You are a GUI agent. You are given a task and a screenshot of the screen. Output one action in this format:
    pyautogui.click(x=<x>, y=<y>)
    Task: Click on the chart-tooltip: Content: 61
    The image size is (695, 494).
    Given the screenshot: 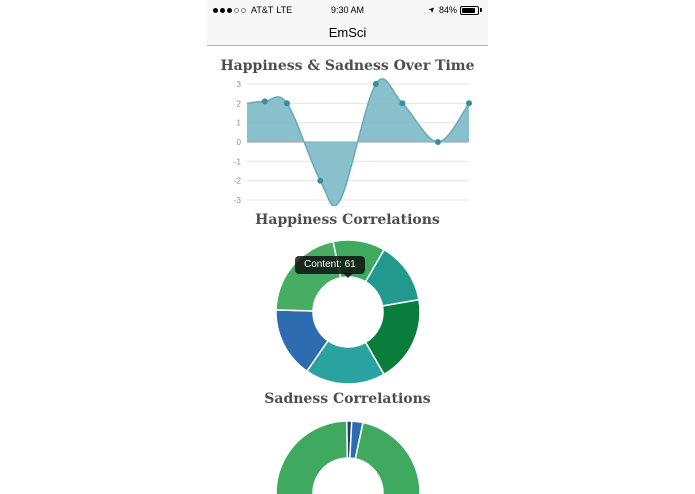 What is the action you would take?
    pyautogui.click(x=330, y=267)
    